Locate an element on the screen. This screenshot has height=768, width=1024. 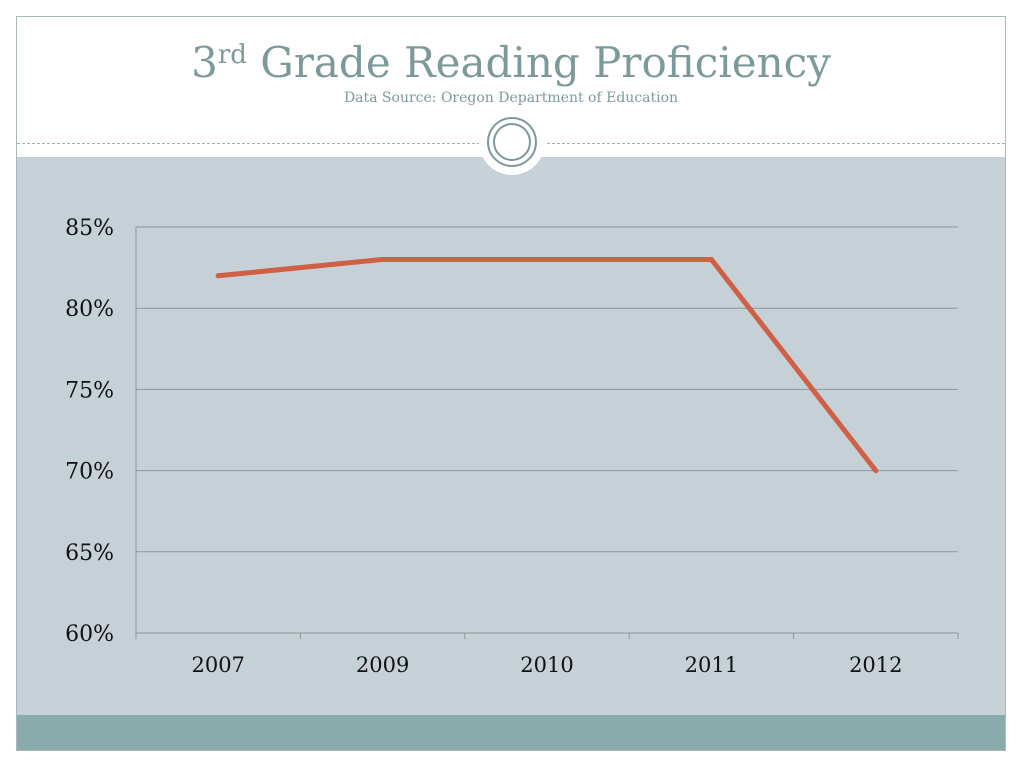
title-main: Grade Reading Proficiency is located at coordinates (545, 62).